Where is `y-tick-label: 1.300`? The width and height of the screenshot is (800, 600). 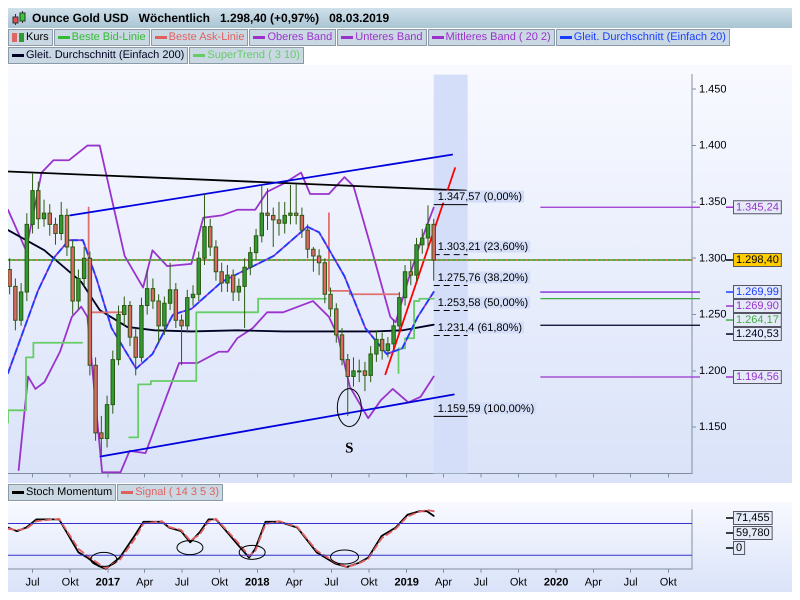
y-tick-label: 1.300 is located at coordinates (713, 258).